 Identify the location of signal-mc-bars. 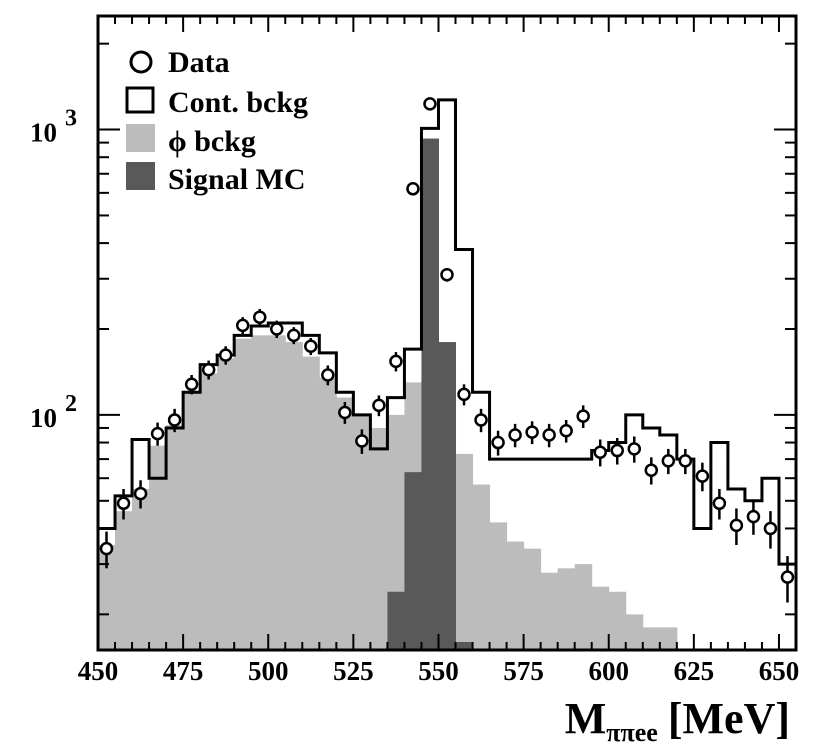
(430, 394).